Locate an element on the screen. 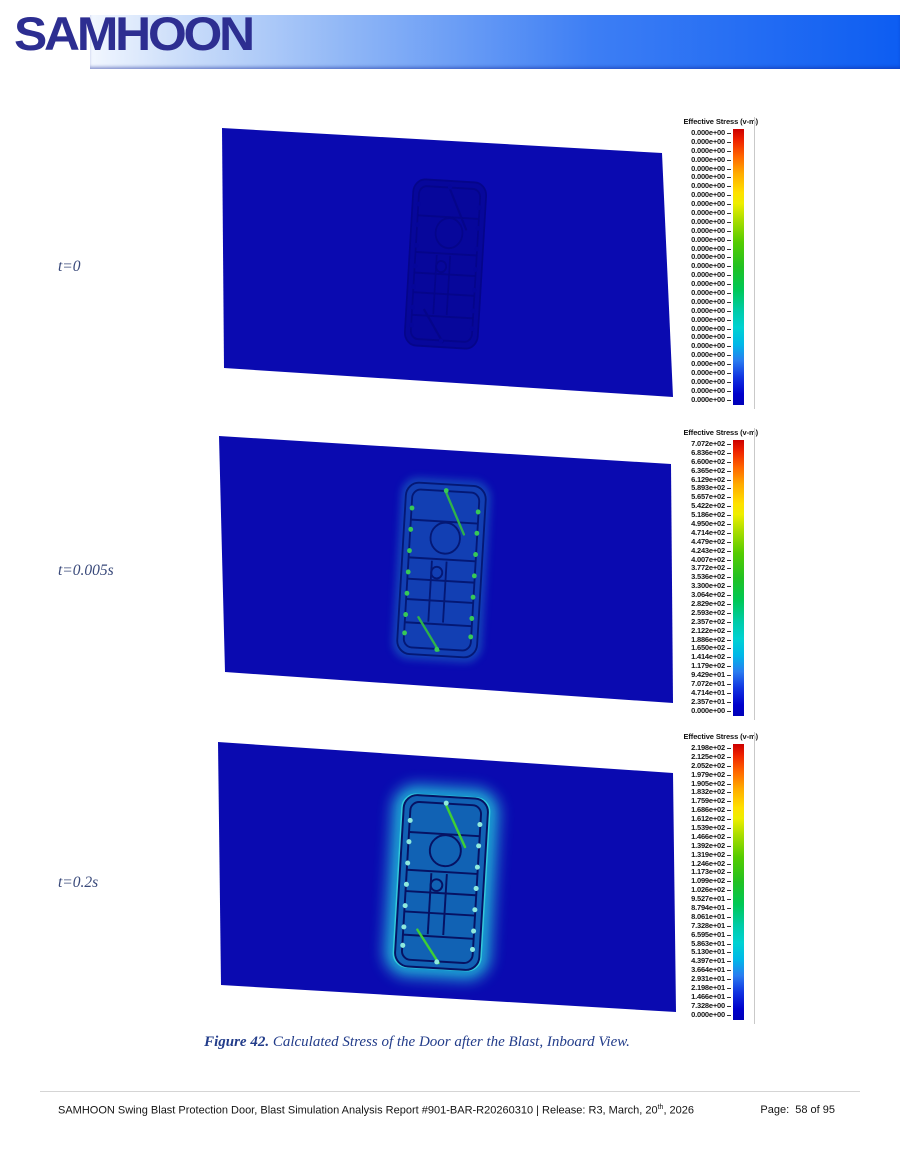 The image size is (900, 1165). legend-row: 8.794e+01 is located at coordinates (695, 908).